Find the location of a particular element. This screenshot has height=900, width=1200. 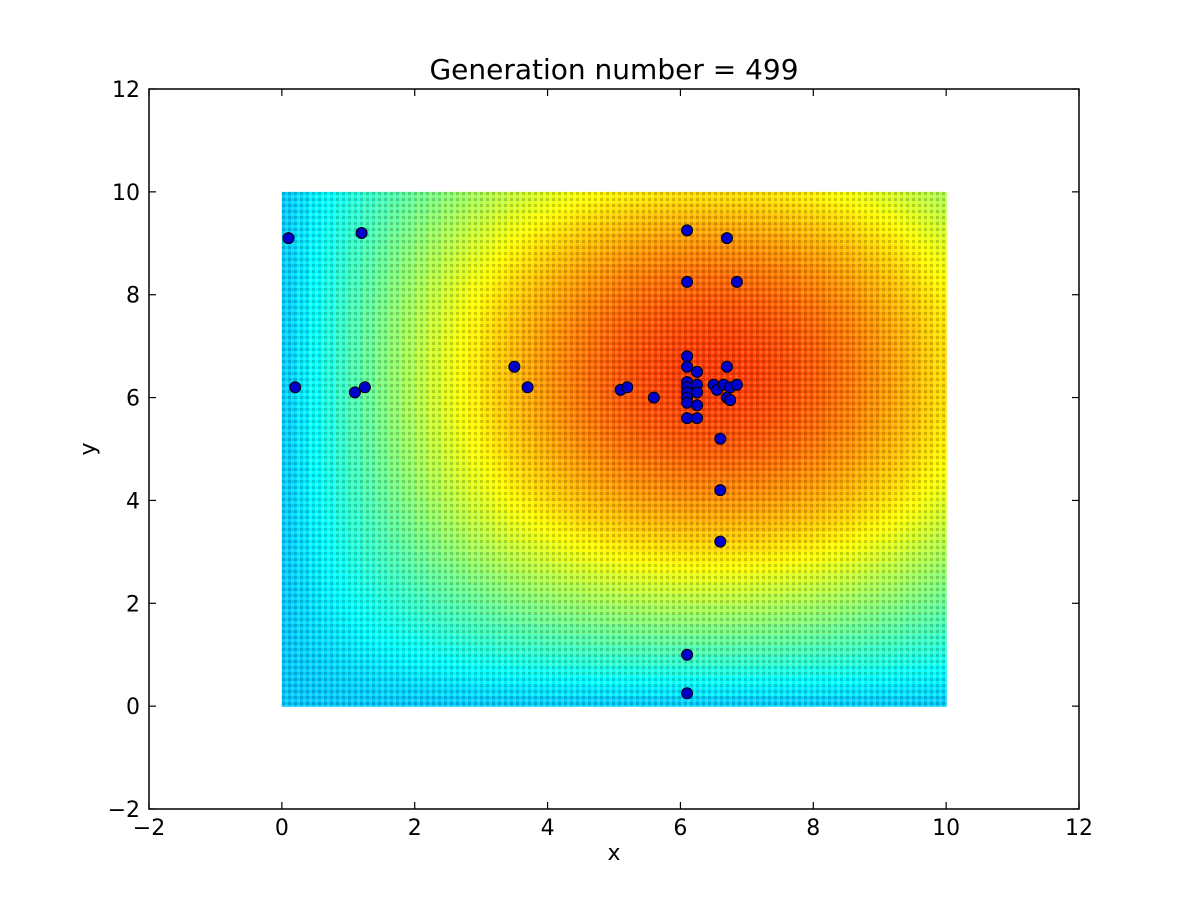

y-tick-label: 8 is located at coordinates (133, 296).